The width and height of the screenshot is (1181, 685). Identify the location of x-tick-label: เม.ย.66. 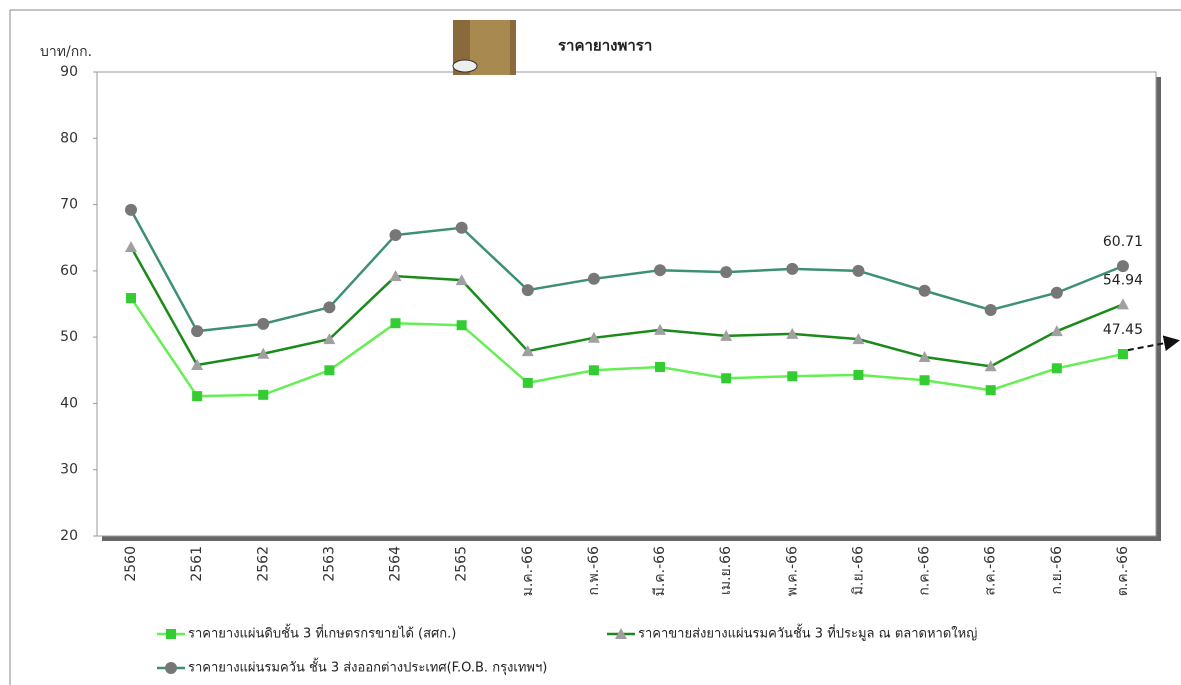
(726, 570).